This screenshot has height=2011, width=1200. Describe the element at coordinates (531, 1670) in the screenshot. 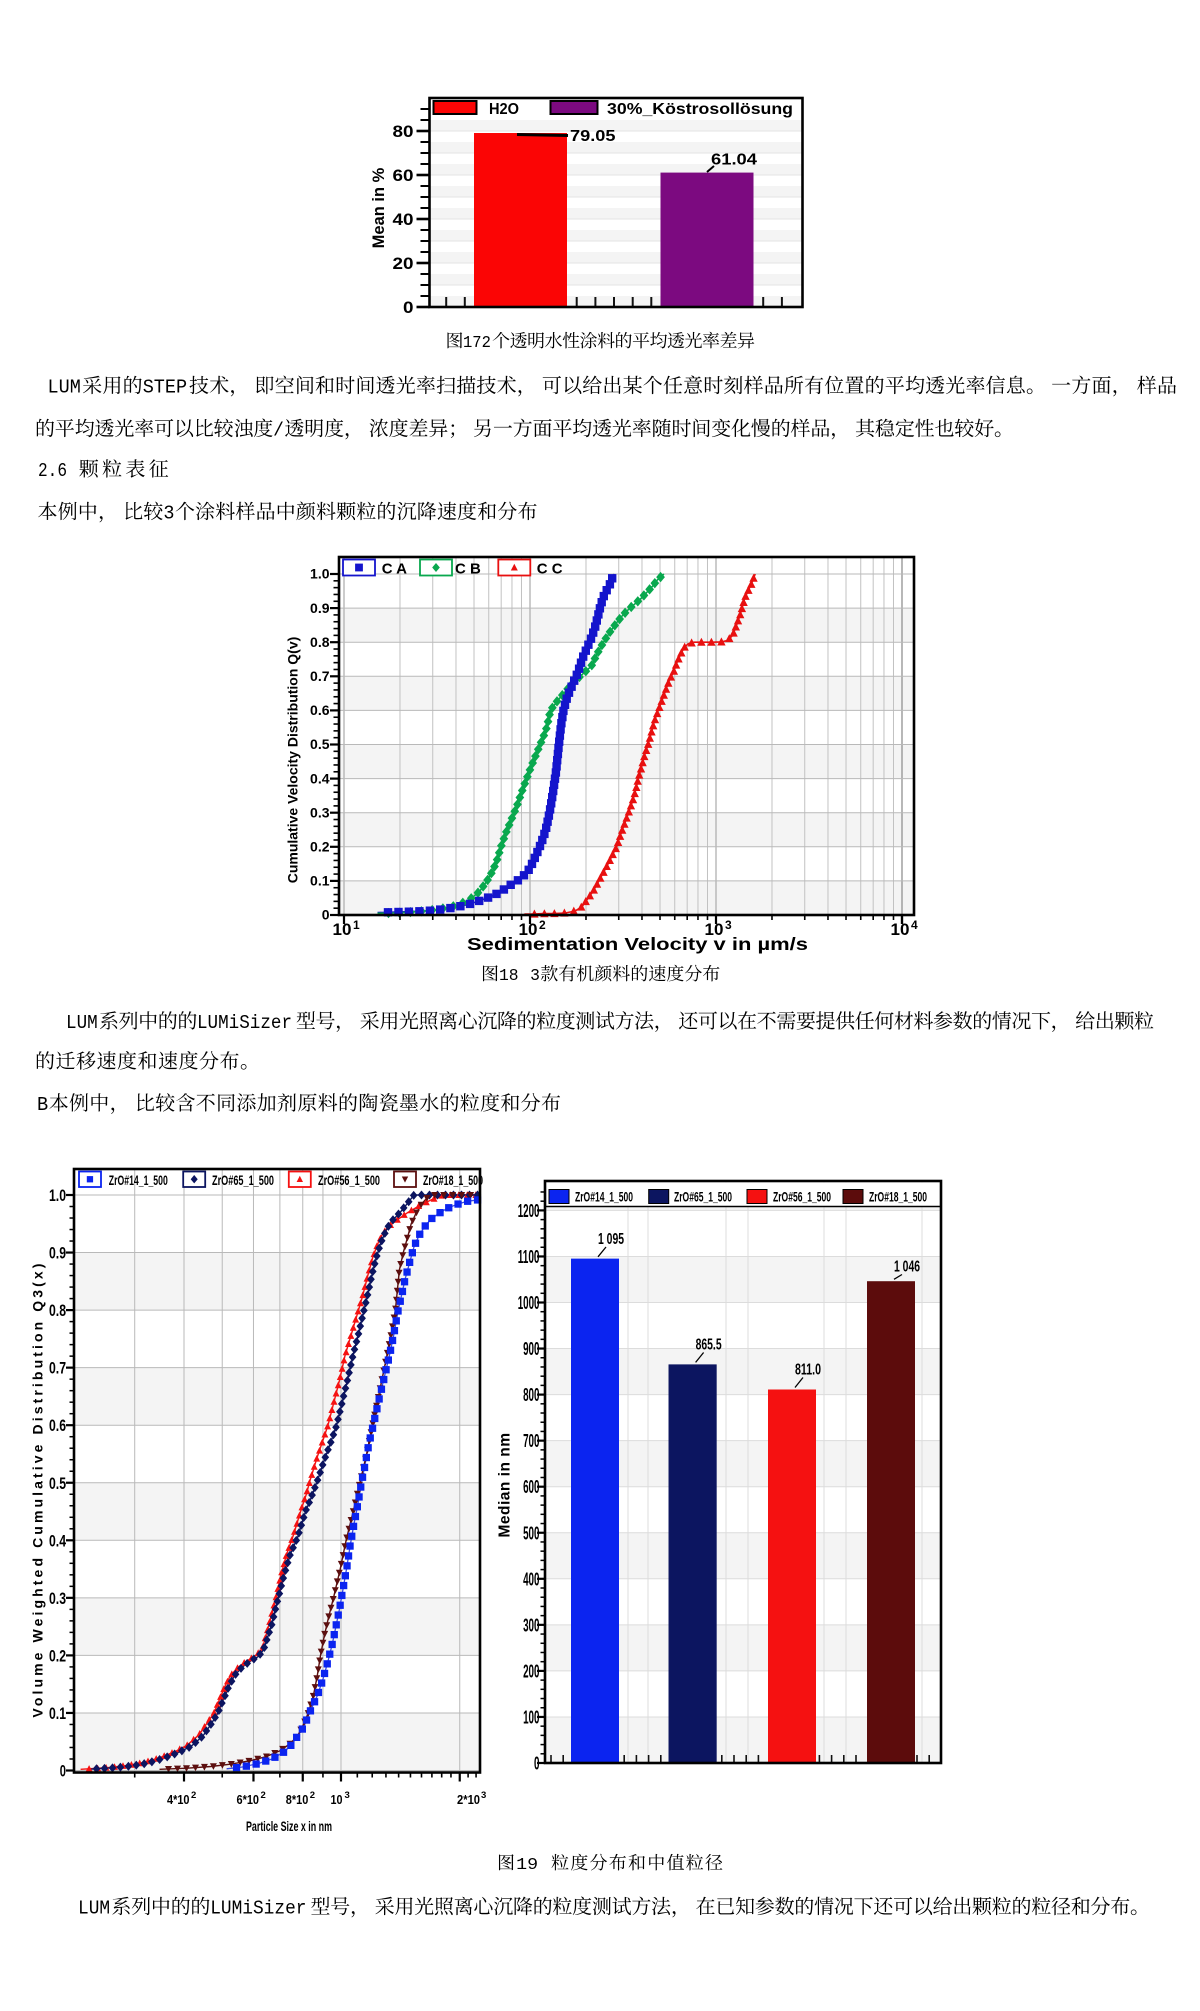

I see `svg-text: 200` at that location.